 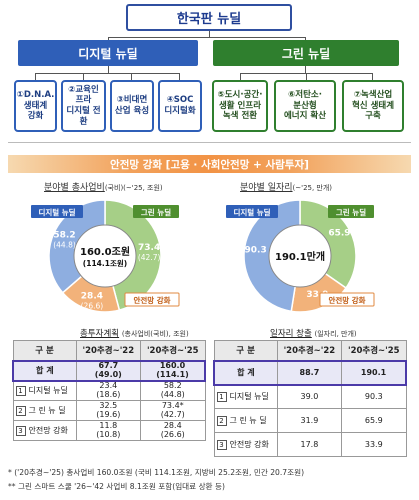 I want to click on pie-value-label: 65.9, so click(x=339, y=233).